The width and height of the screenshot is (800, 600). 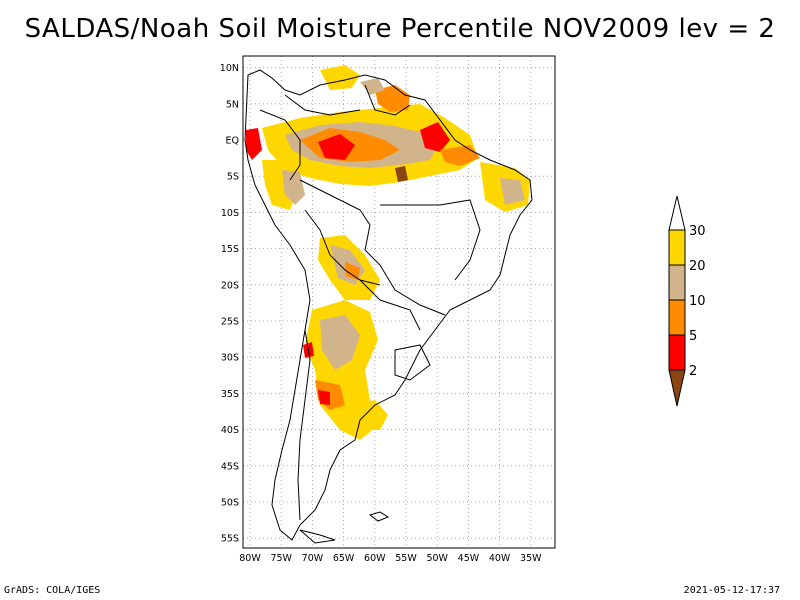 What do you see at coordinates (232, 141) in the screenshot?
I see `lat-tick-label: EQ` at bounding box center [232, 141].